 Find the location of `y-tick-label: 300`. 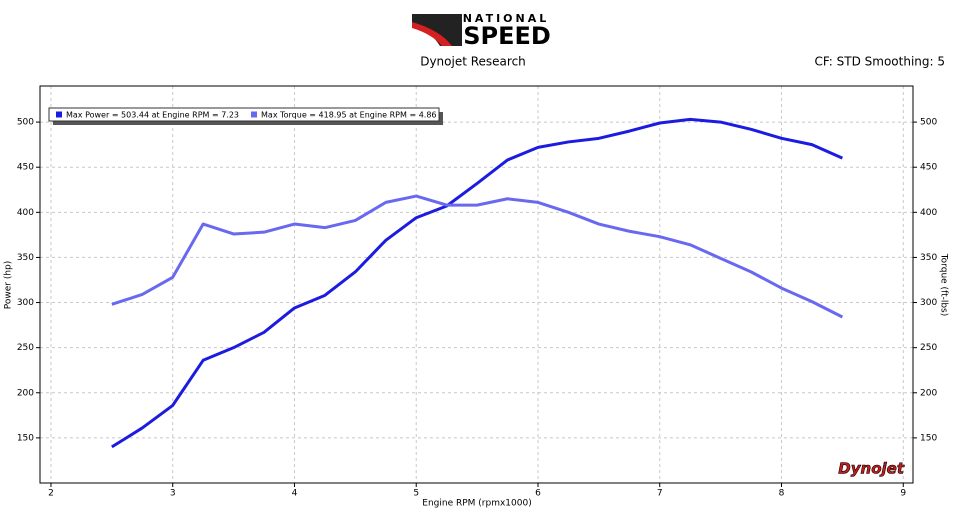

y-tick-label: 300 is located at coordinates (25, 303).